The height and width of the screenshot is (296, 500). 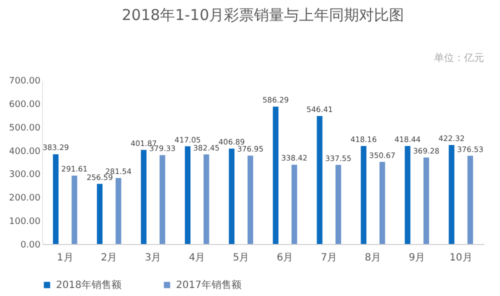 What do you see at coordinates (373, 258) in the screenshot?
I see `x-tick-label: 8月` at bounding box center [373, 258].